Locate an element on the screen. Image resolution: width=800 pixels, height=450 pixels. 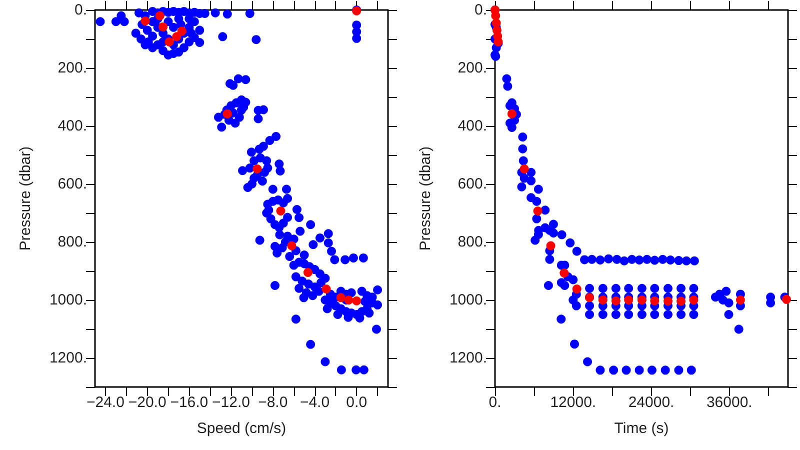
x-tick-label: 0. is located at coordinates (495, 402).